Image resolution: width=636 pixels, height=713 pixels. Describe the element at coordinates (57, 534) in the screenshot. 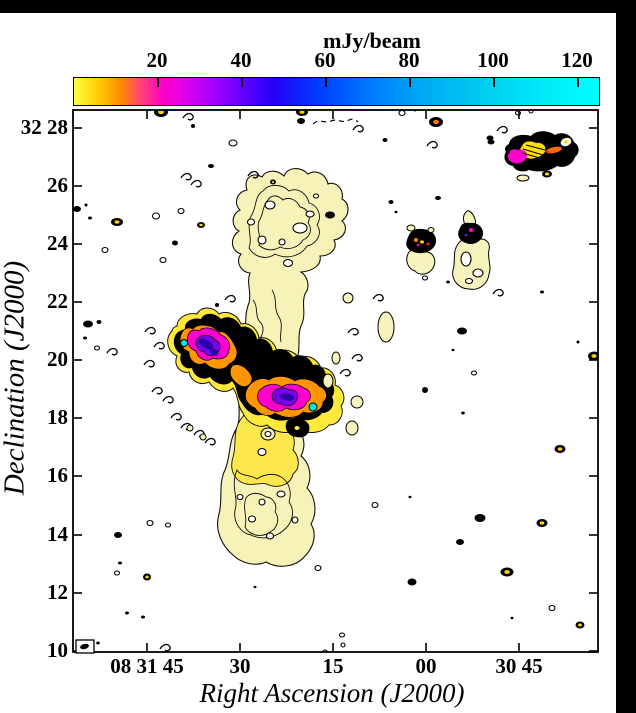

I see `dec-tick-label: 14` at that location.